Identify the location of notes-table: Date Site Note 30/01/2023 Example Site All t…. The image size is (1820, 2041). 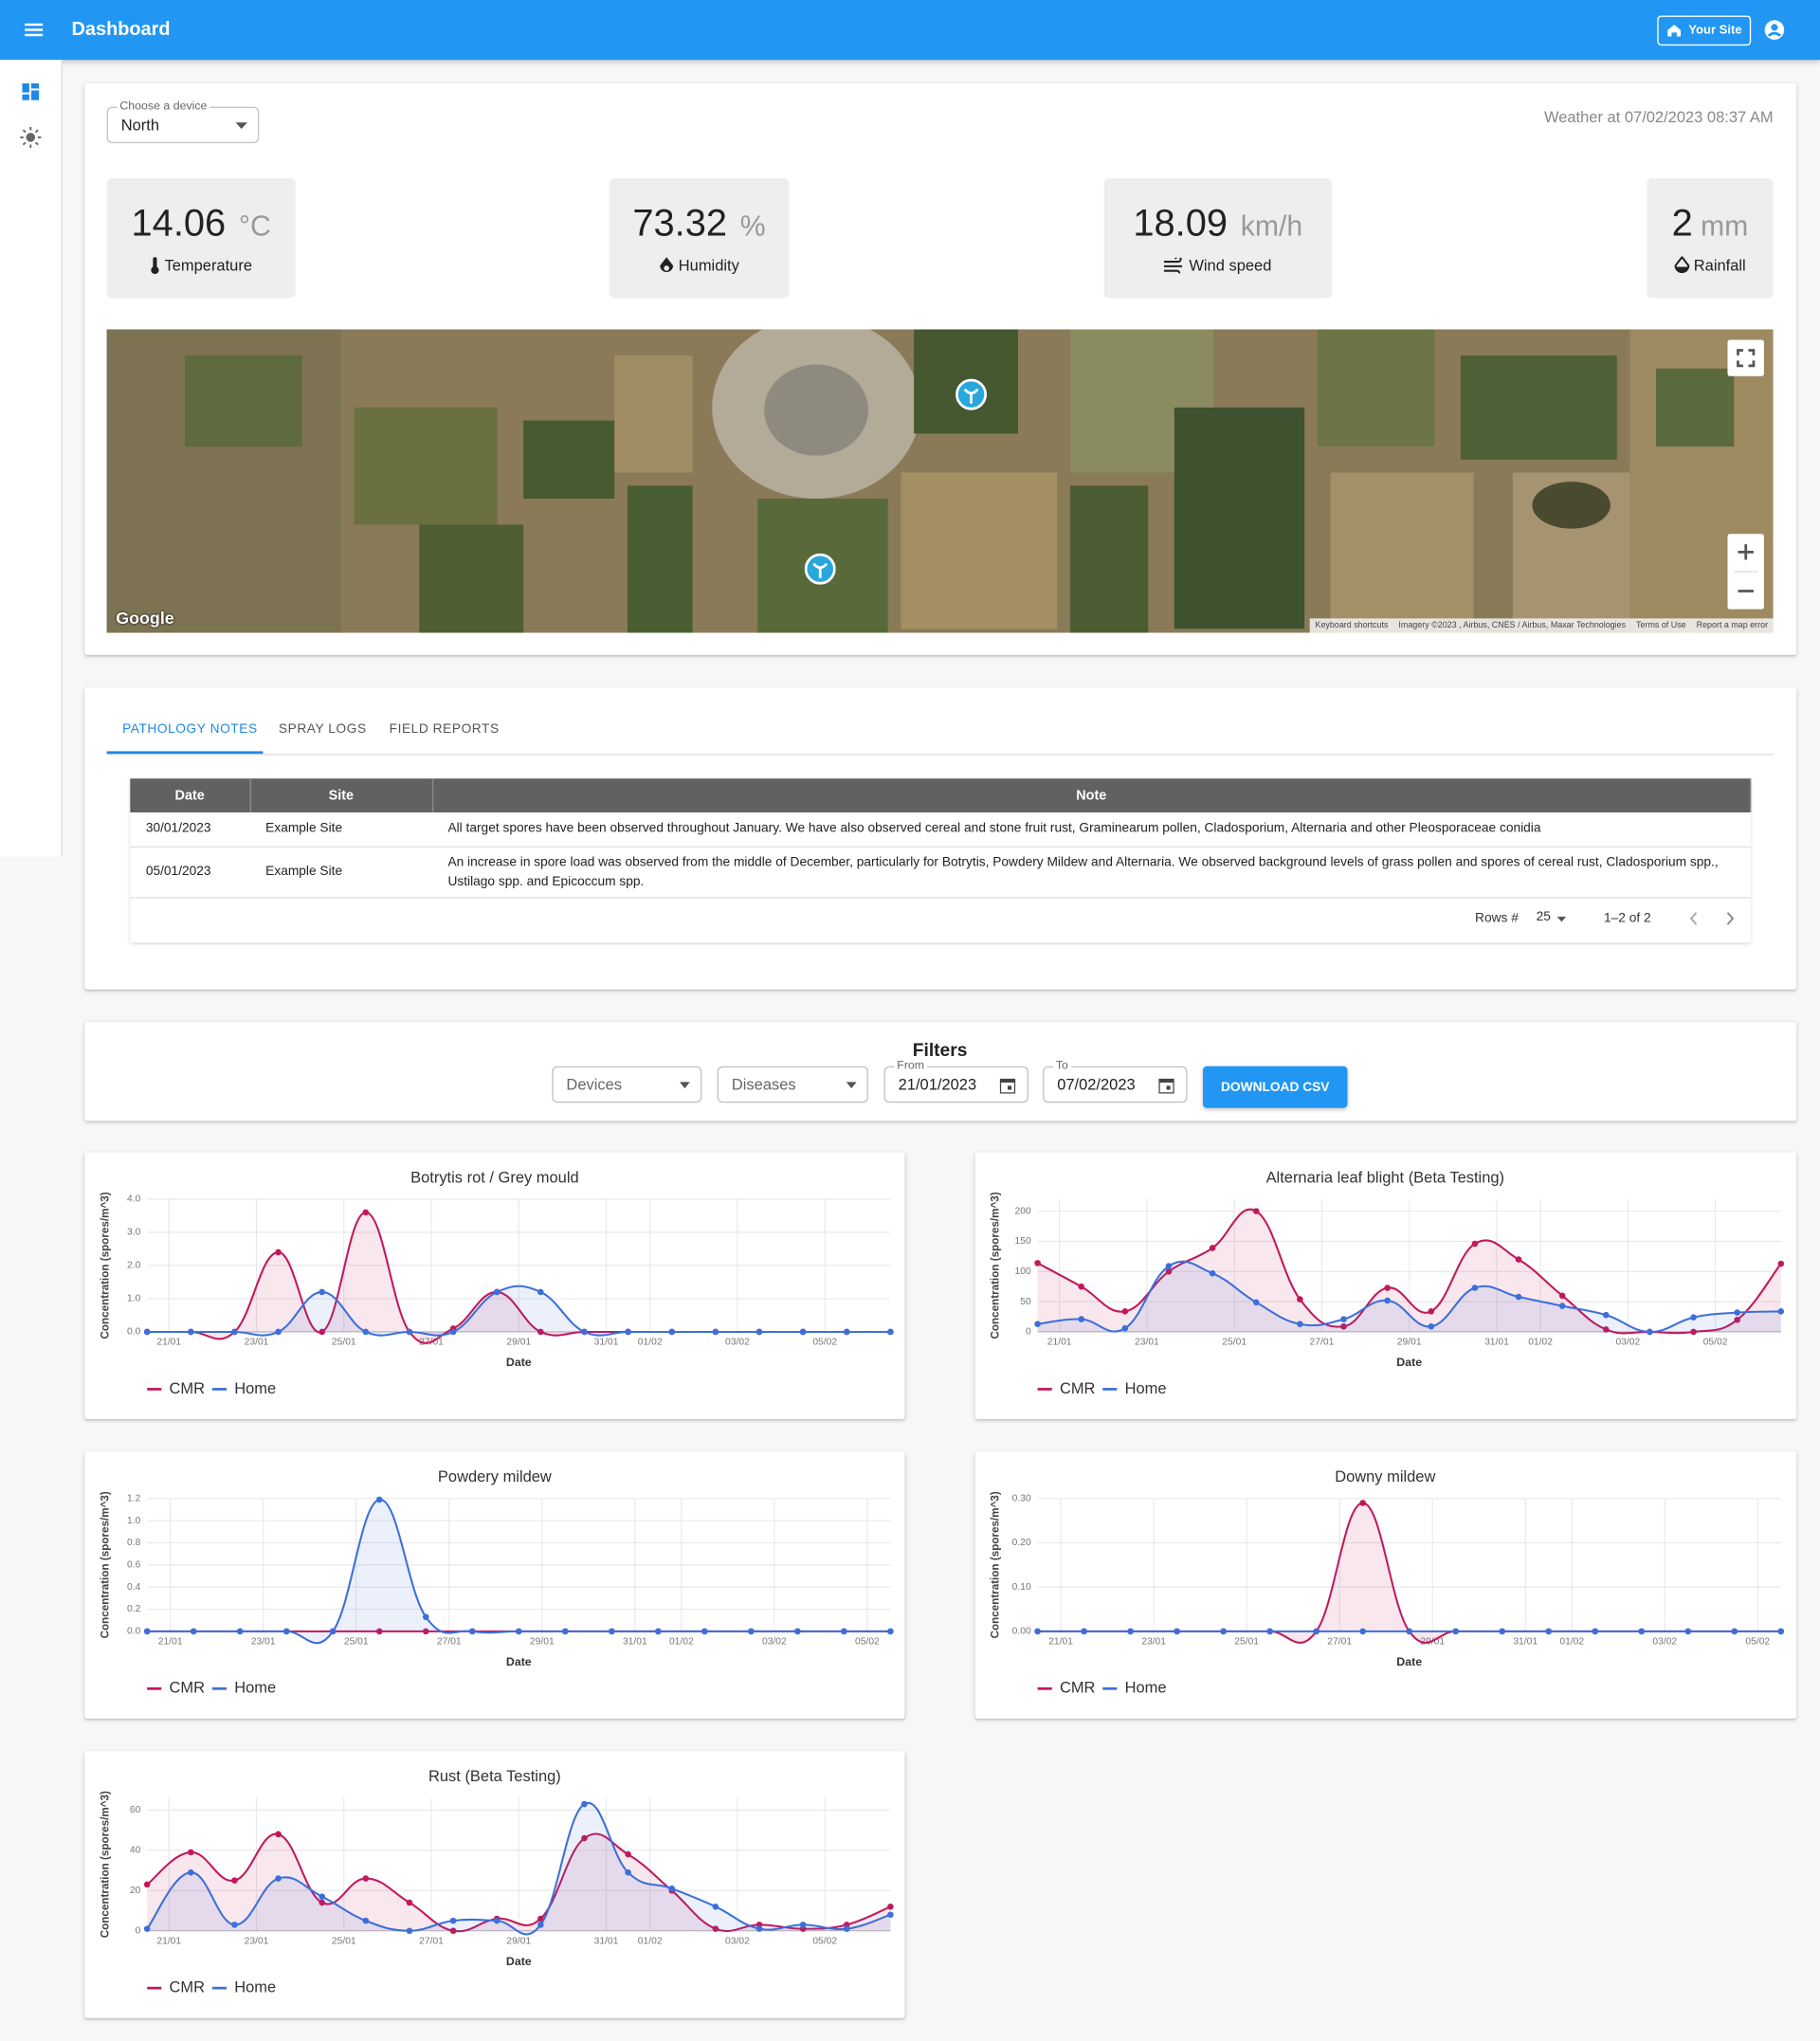
(941, 838).